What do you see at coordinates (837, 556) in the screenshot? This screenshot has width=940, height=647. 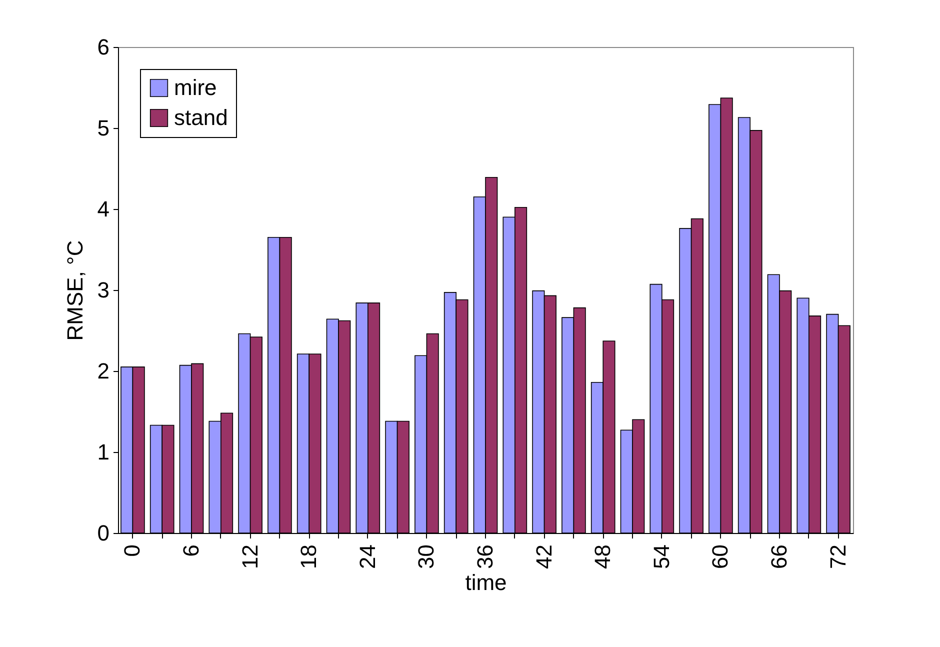 I see `x-tick-label: 72` at bounding box center [837, 556].